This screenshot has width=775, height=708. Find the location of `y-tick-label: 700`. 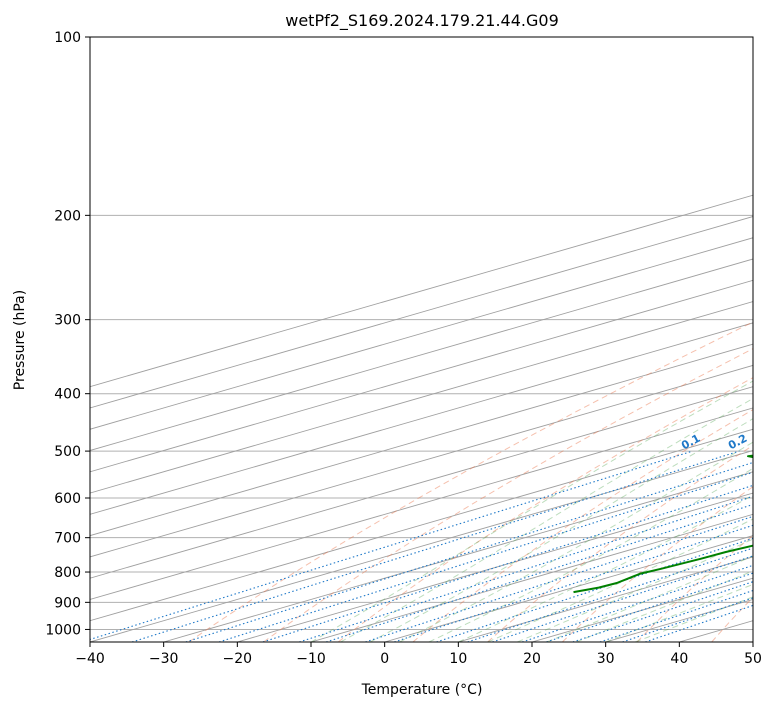

y-tick-label: 700 is located at coordinates (67, 539).